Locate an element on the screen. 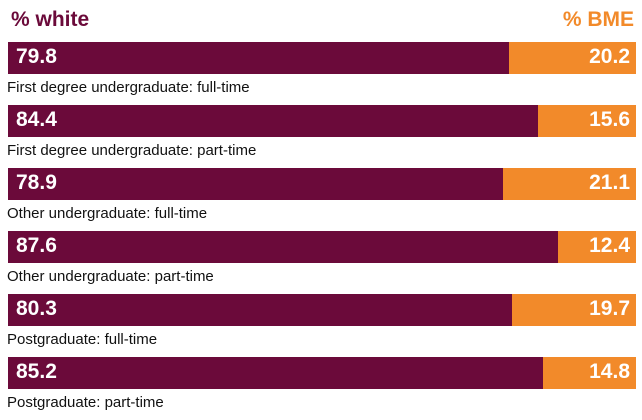 The width and height of the screenshot is (642, 420). value-label-bme: 14.8 is located at coordinates (609, 371).